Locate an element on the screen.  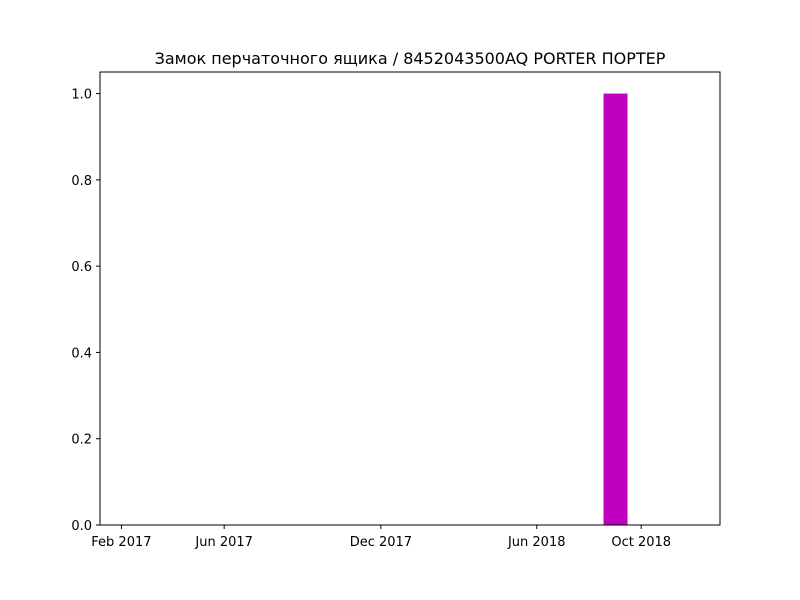
x-tick-label: Jun 2017 is located at coordinates (223, 542).